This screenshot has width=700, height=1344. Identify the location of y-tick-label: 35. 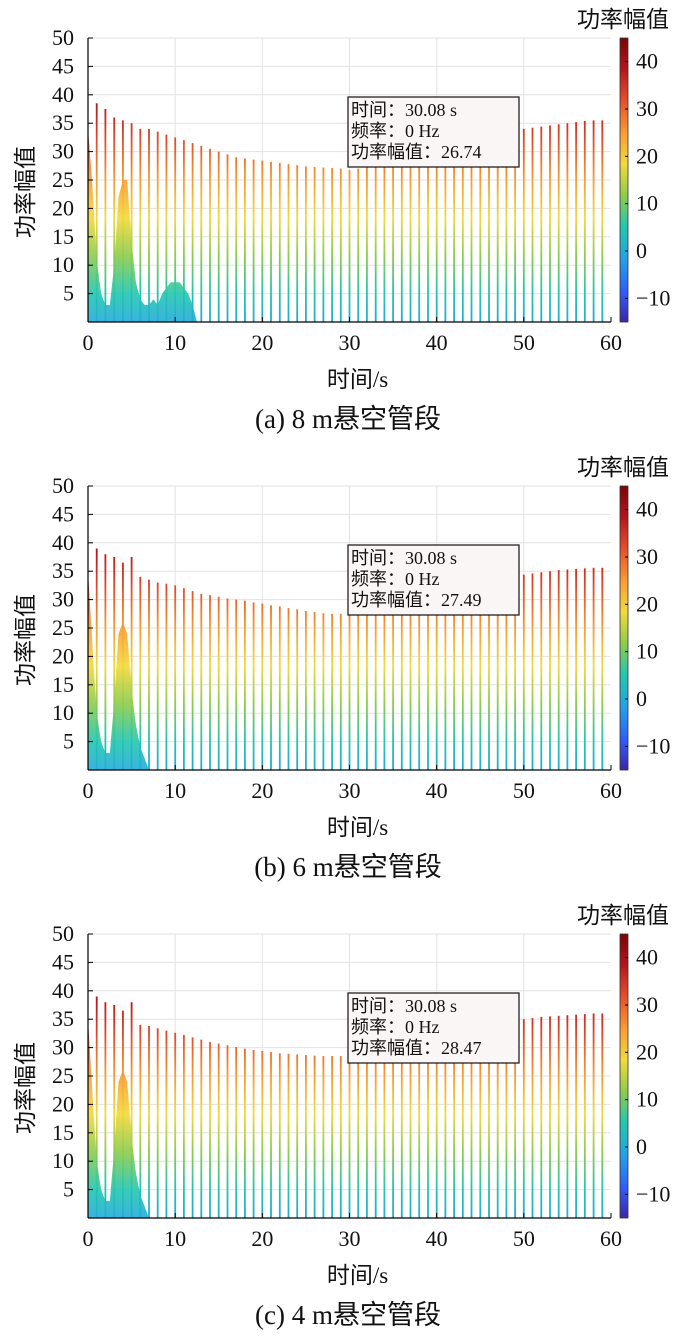
(63, 122).